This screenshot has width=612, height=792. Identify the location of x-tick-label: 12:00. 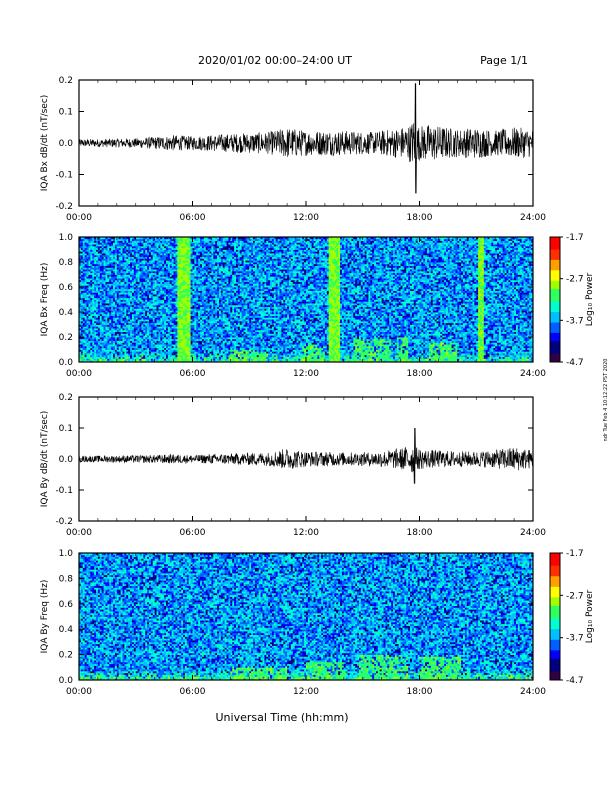
(306, 218).